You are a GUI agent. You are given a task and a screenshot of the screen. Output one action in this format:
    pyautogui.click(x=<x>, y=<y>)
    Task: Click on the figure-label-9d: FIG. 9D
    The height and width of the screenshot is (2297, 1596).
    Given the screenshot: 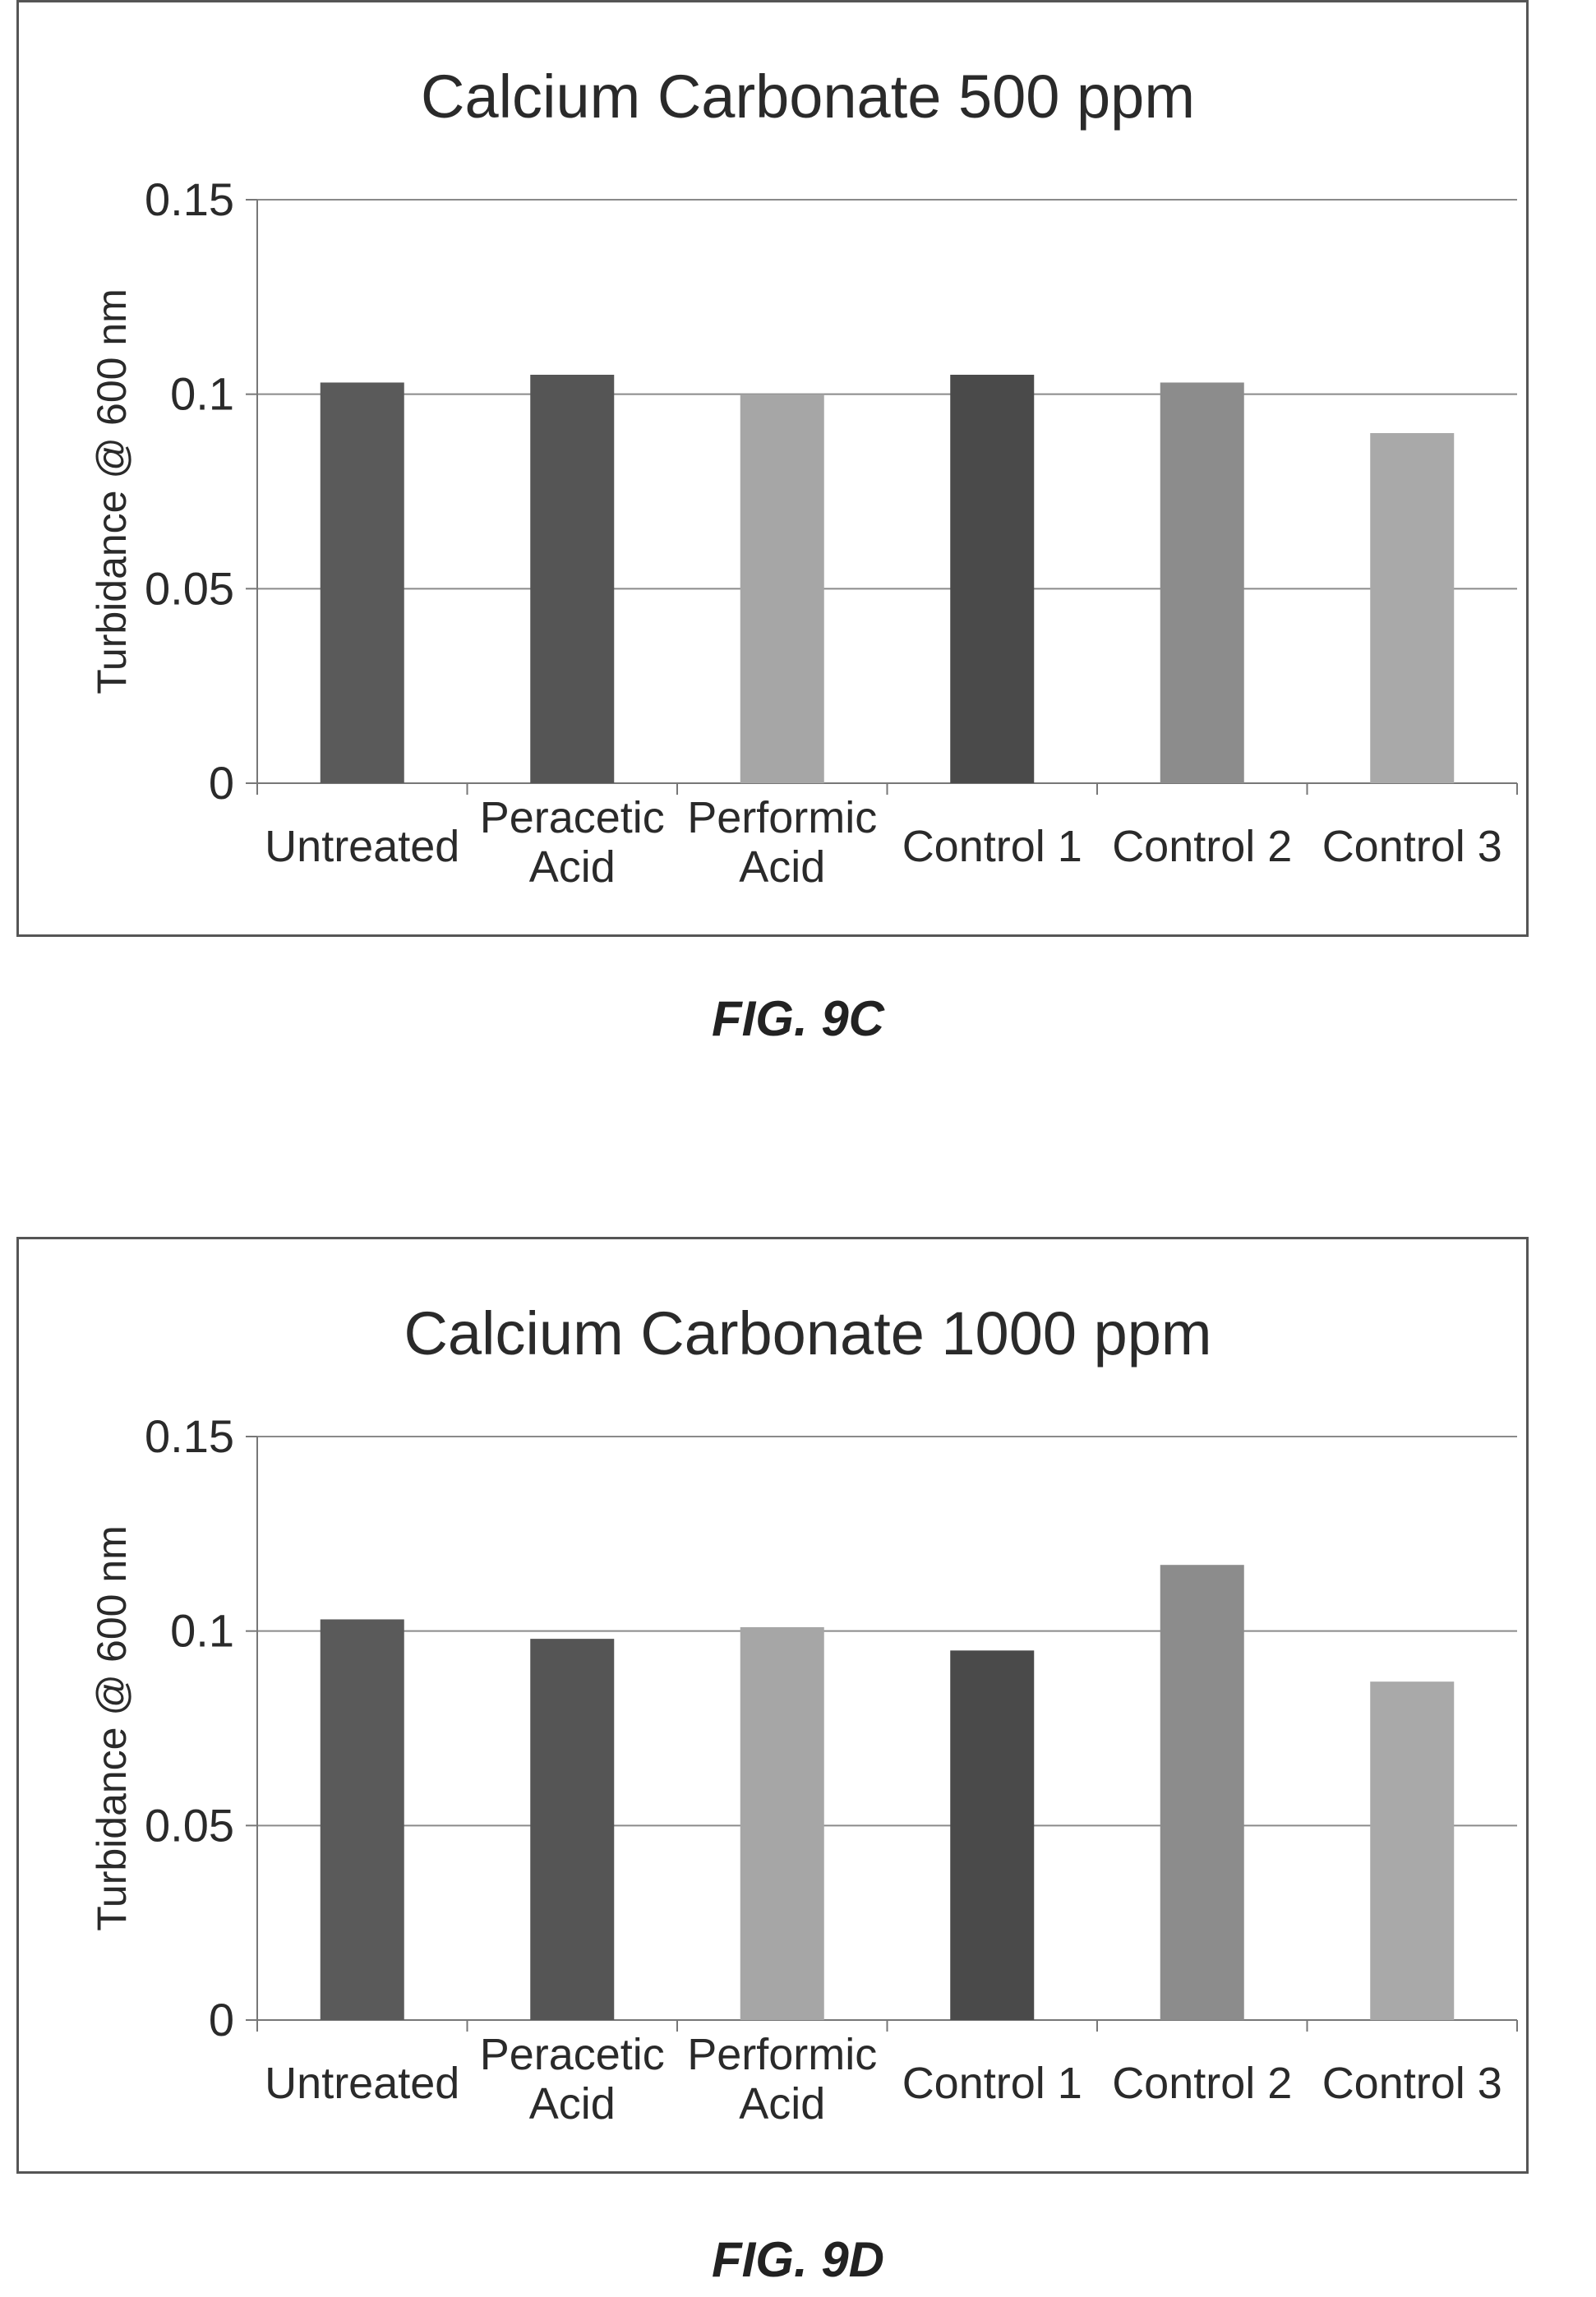 What is the action you would take?
    pyautogui.click(x=798, y=2260)
    